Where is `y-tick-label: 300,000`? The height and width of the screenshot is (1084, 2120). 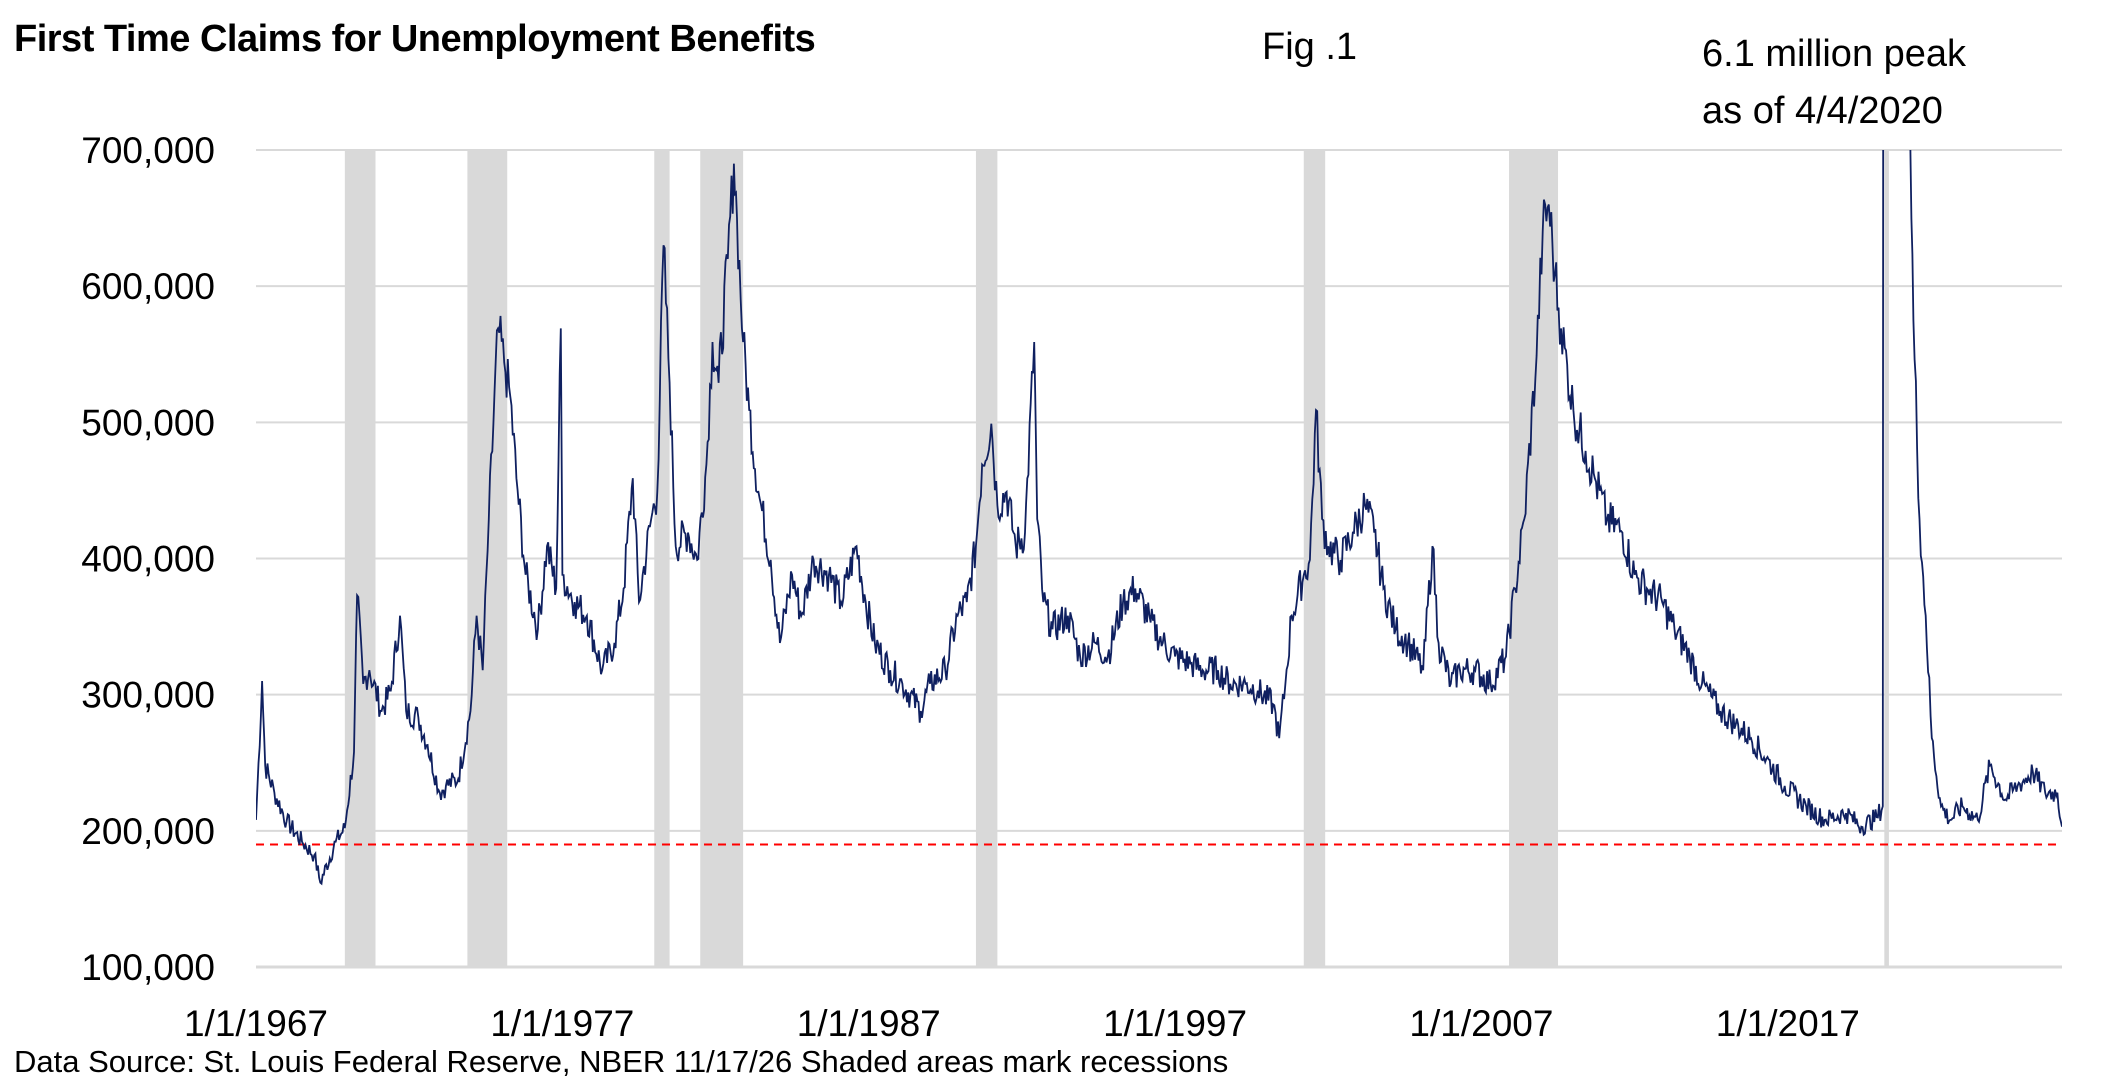 y-tick-label: 300,000 is located at coordinates (148, 695).